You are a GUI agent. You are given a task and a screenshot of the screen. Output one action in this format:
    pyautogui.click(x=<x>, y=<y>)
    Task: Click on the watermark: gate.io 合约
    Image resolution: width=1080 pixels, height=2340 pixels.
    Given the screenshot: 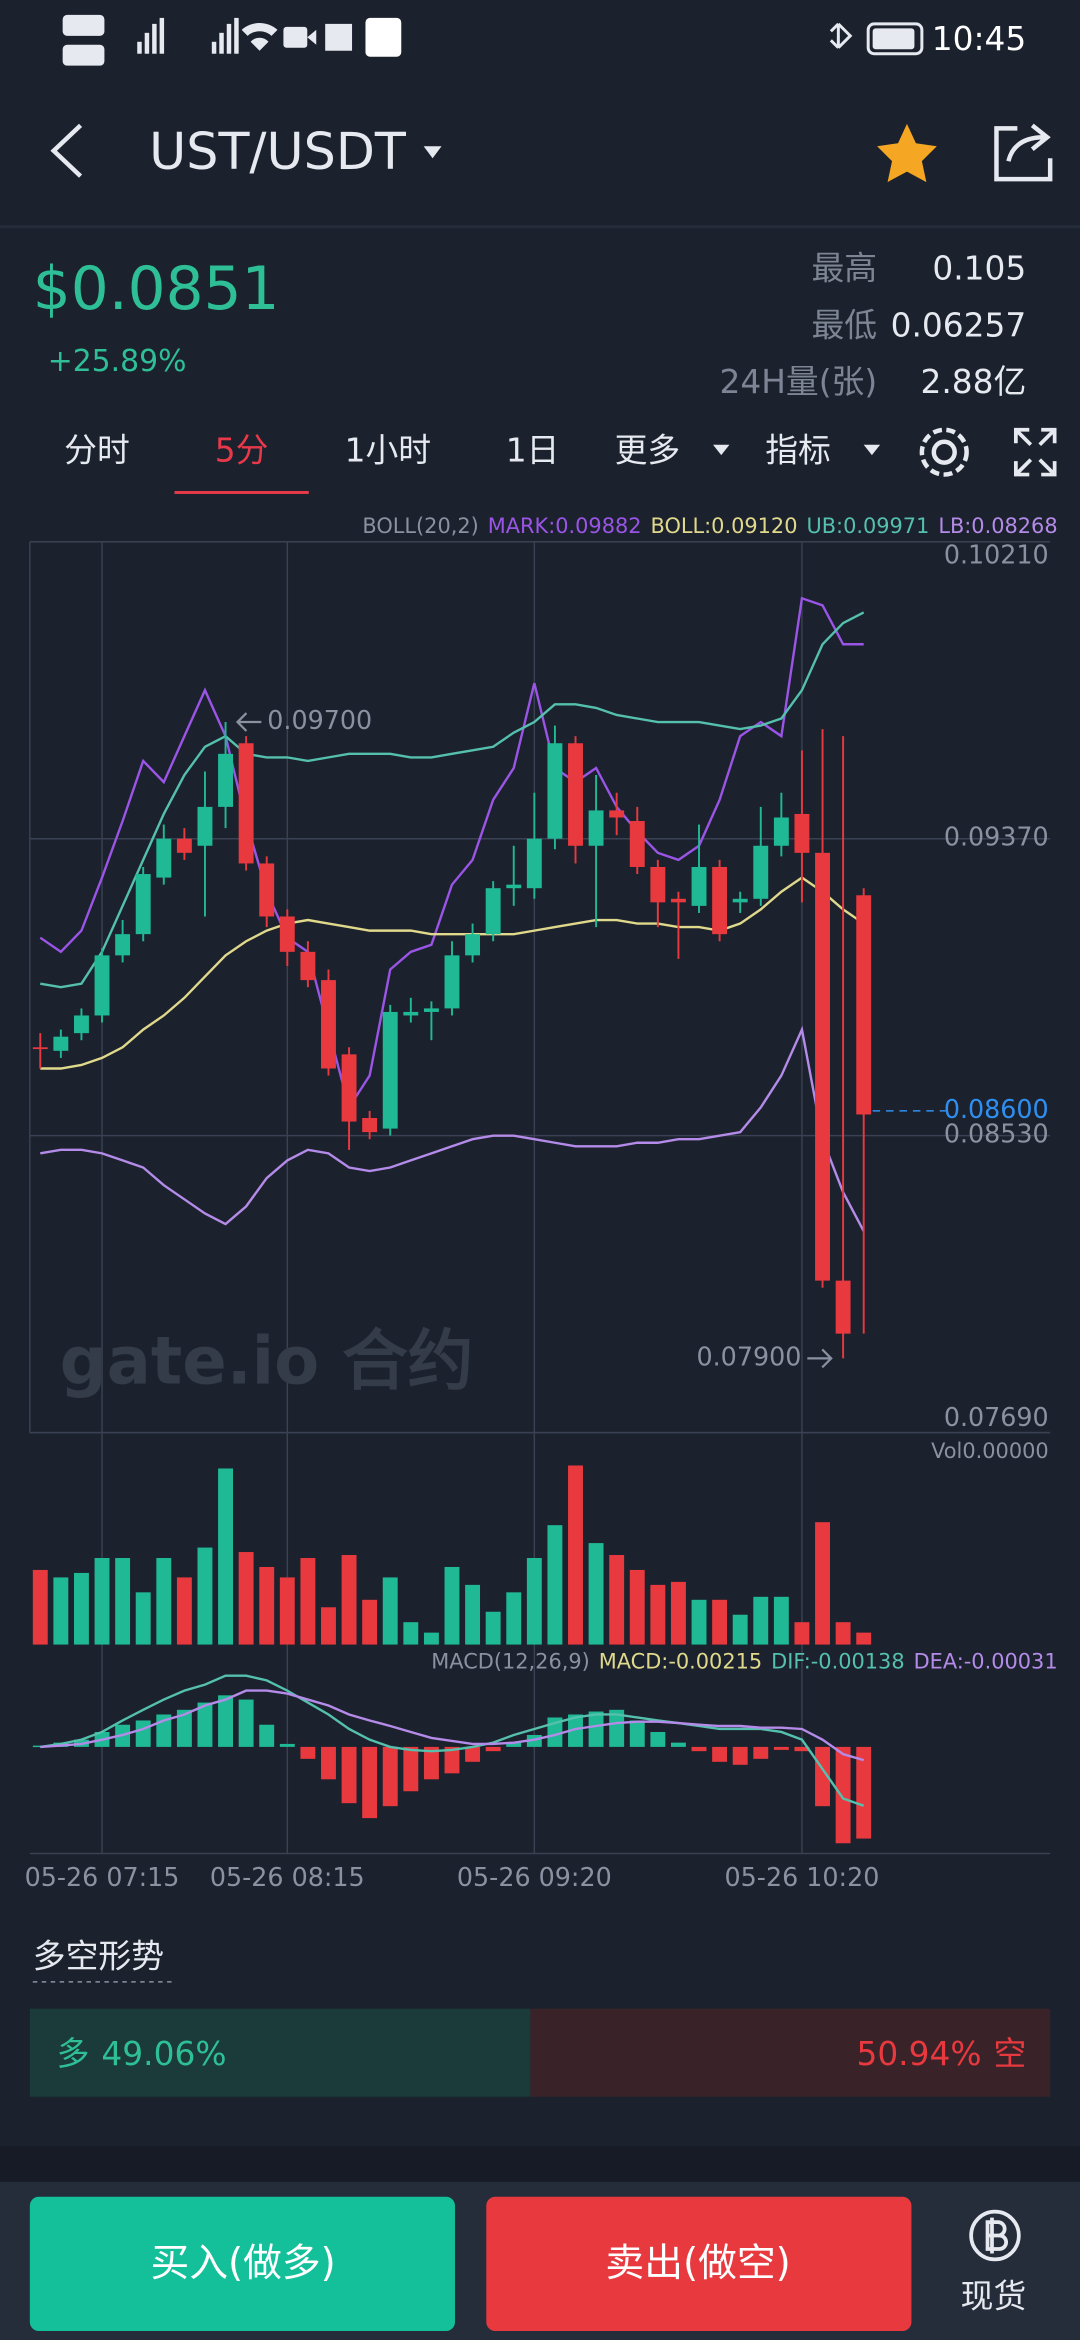 What is the action you would take?
    pyautogui.click(x=267, y=1362)
    